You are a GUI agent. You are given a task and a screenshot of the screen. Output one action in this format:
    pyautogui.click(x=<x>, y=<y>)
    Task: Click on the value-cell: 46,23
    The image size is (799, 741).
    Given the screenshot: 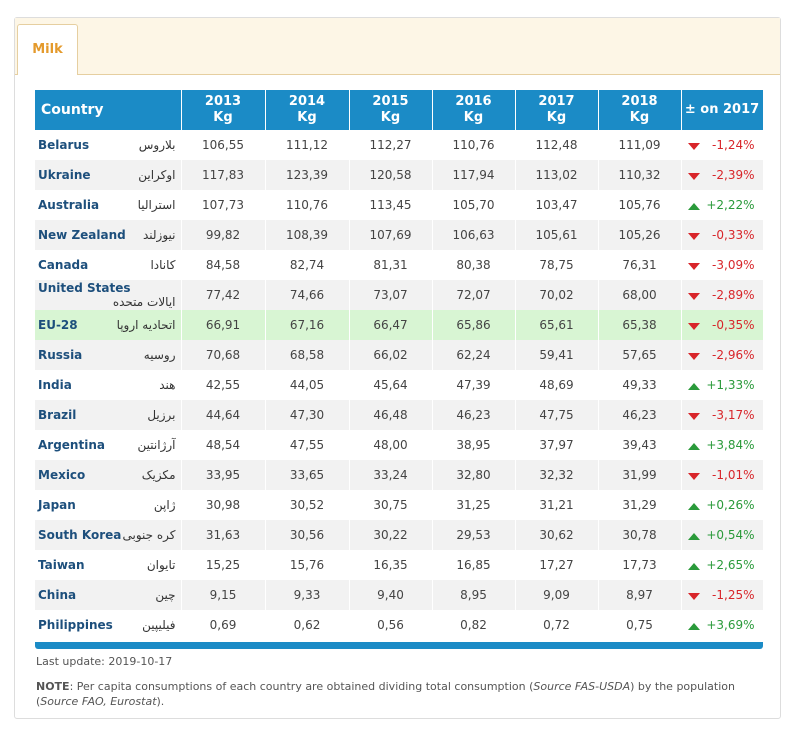 What is the action you would take?
    pyautogui.click(x=474, y=415)
    